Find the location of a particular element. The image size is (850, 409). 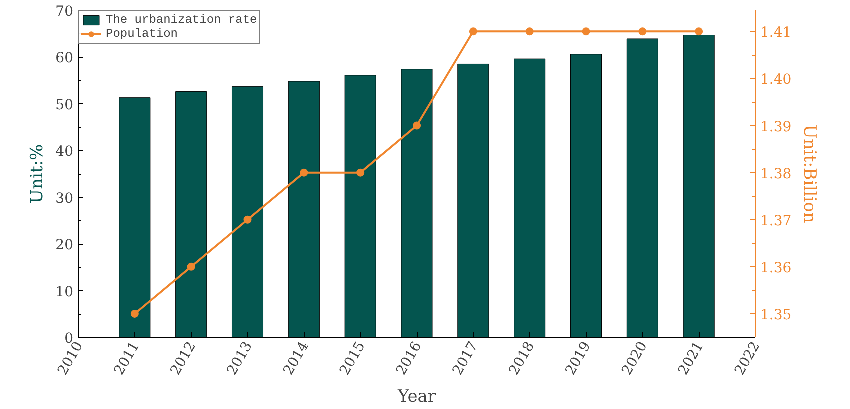

x-axis-title: Year is located at coordinates (416, 396).